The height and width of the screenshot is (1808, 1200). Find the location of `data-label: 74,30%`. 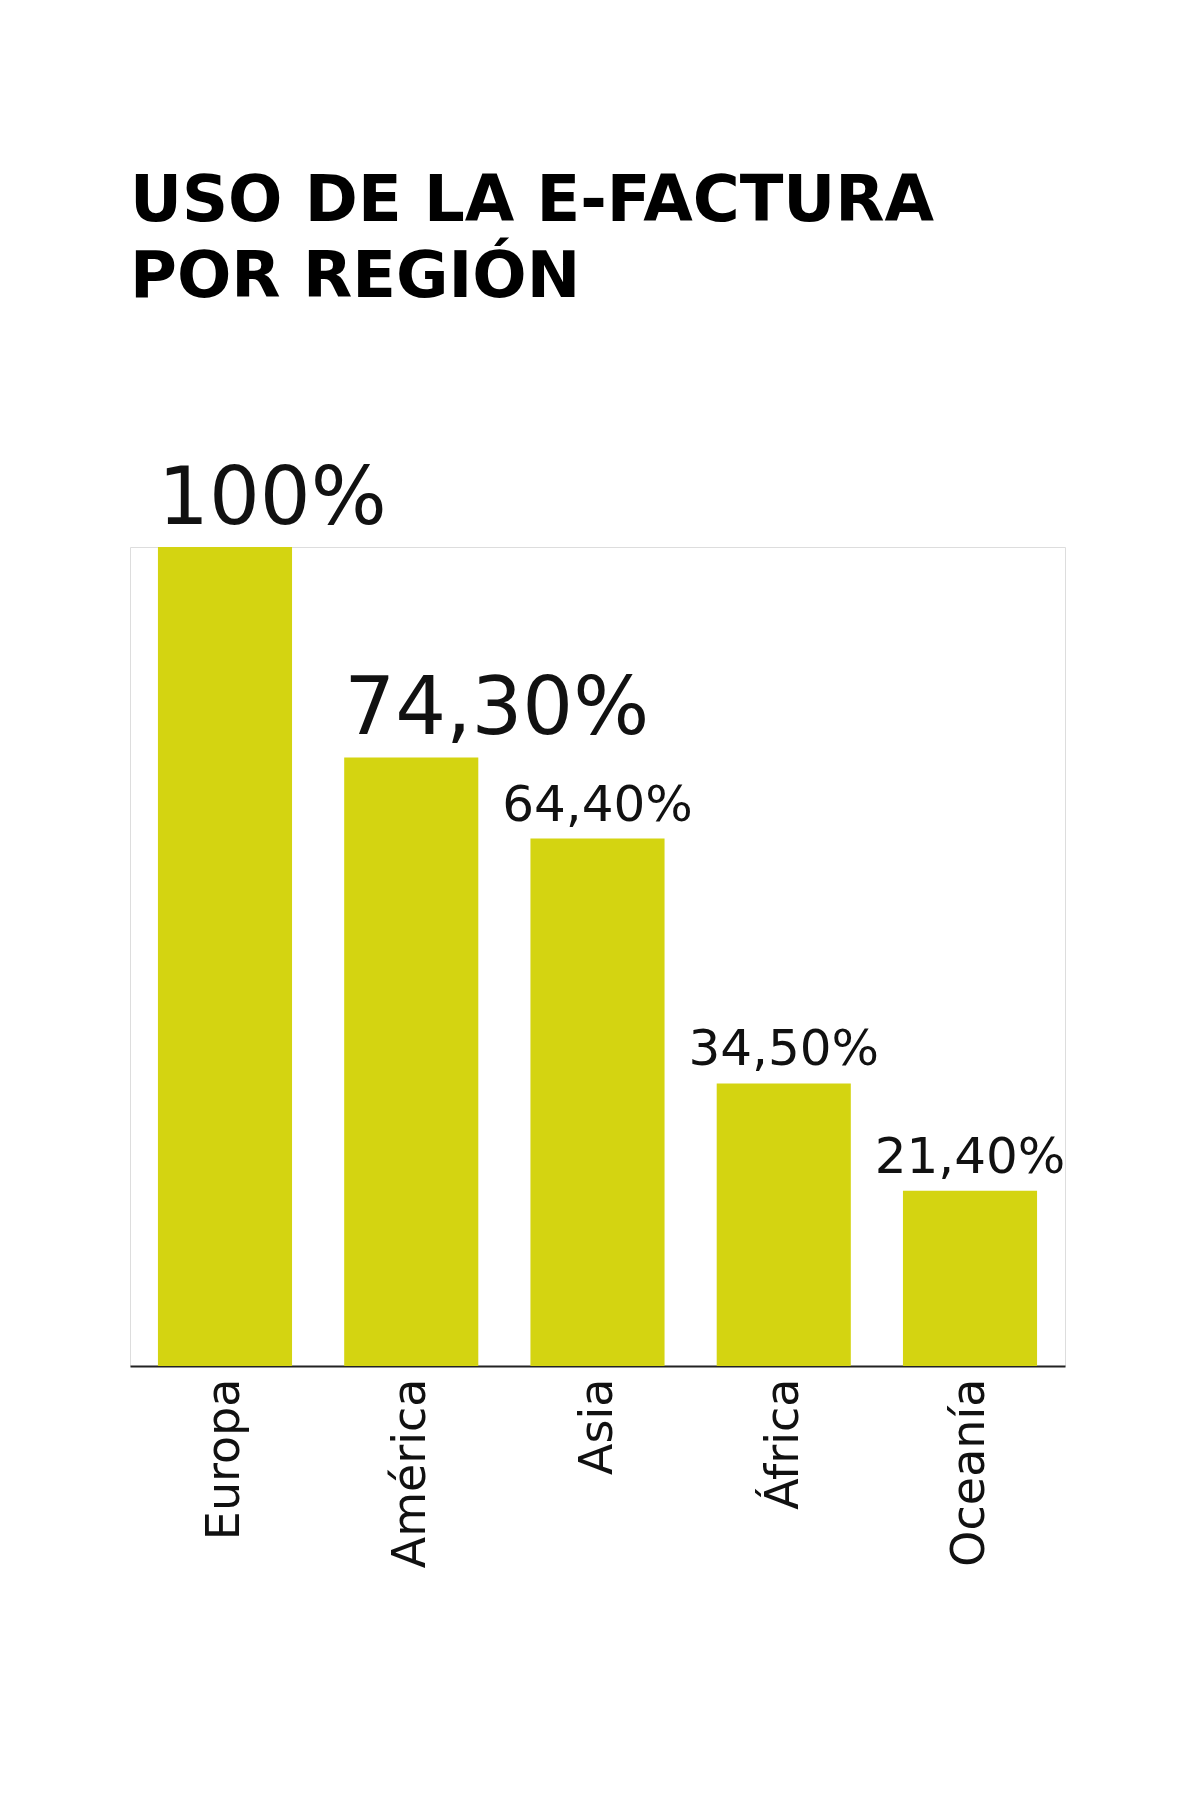

data-label: 74,30% is located at coordinates (497, 707).